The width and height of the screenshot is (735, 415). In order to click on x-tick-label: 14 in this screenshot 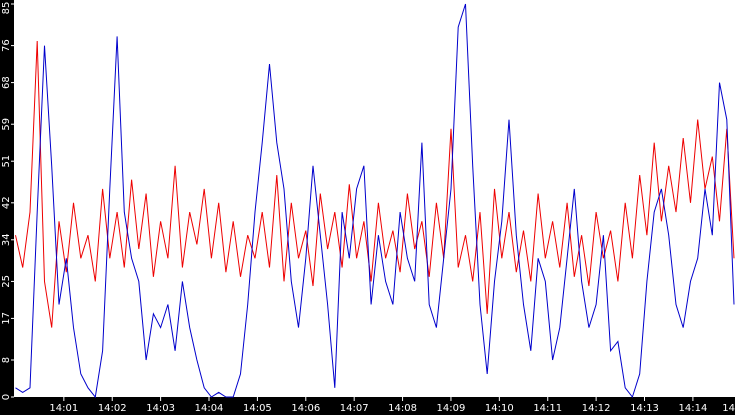, I will do `click(728, 408)`.